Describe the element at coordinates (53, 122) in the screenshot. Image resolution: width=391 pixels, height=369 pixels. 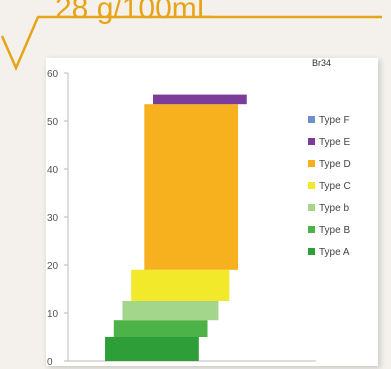
I see `y-tick-label: 50` at that location.